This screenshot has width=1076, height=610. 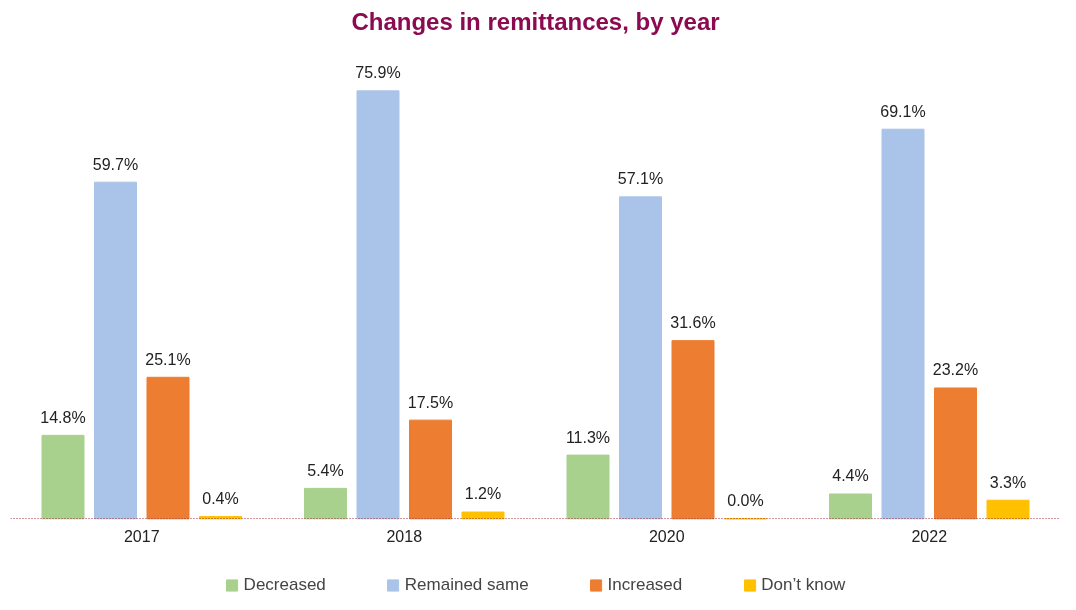 I want to click on data-label: 1.2%, so click(x=483, y=494).